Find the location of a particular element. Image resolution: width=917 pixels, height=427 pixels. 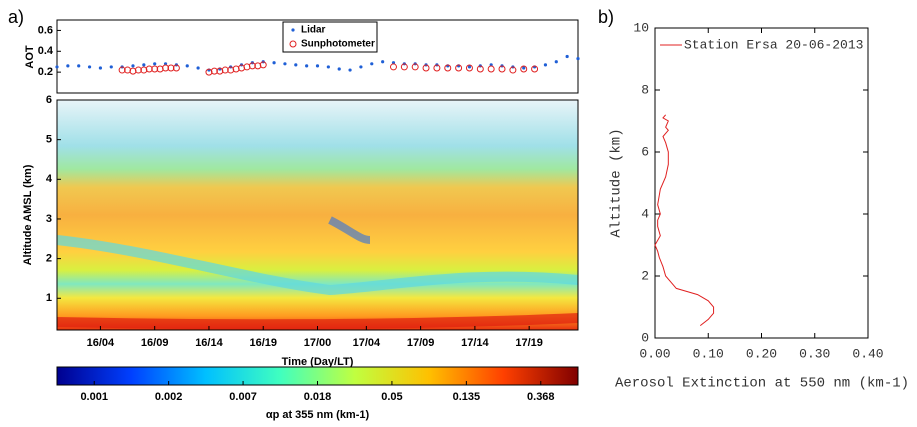

y-tick-label: 1 is located at coordinates (49, 298).